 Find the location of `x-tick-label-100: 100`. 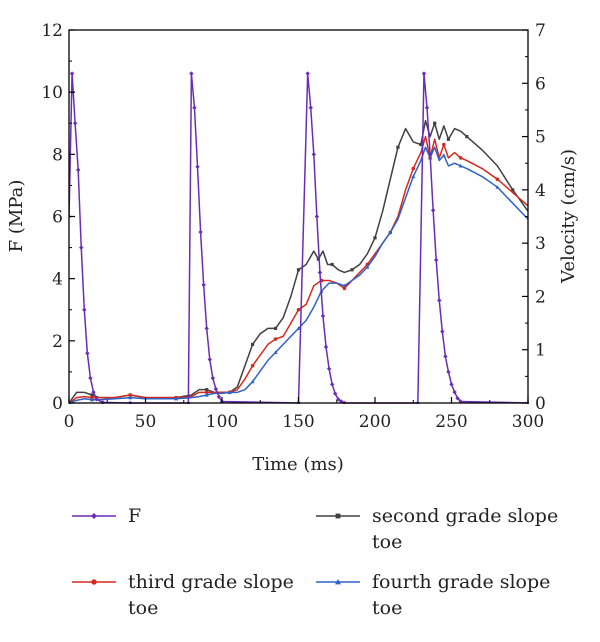

x-tick-label-100: 100 is located at coordinates (222, 422).